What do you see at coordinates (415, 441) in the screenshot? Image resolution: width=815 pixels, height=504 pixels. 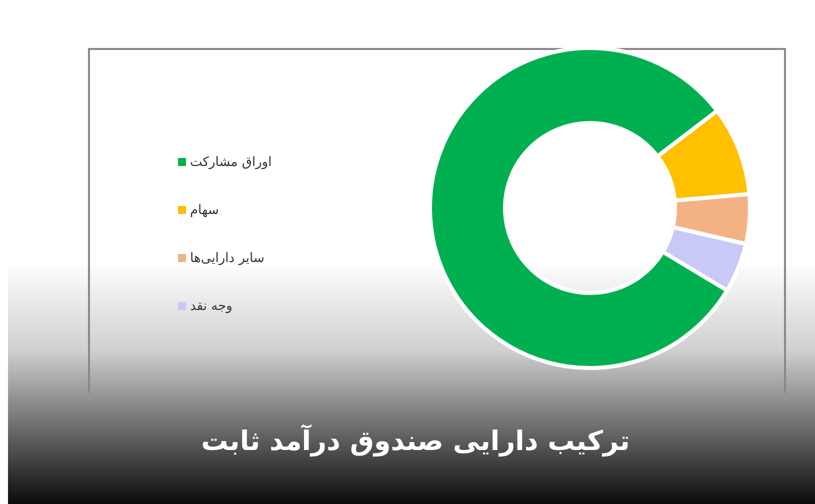 I see `text: ترکیب دارایی صندوق درآمد ثابت` at bounding box center [415, 441].